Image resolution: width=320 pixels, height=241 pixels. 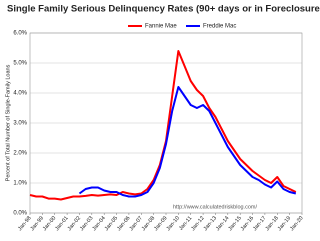 I want to click on y-tick-label: 6.0%, so click(x=20, y=34).